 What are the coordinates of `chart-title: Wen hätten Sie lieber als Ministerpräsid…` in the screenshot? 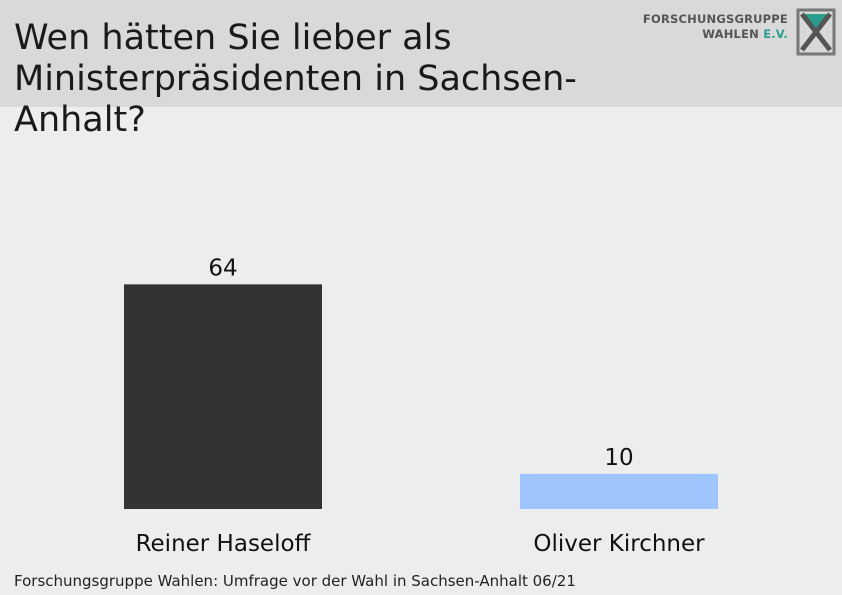 It's located at (295, 79).